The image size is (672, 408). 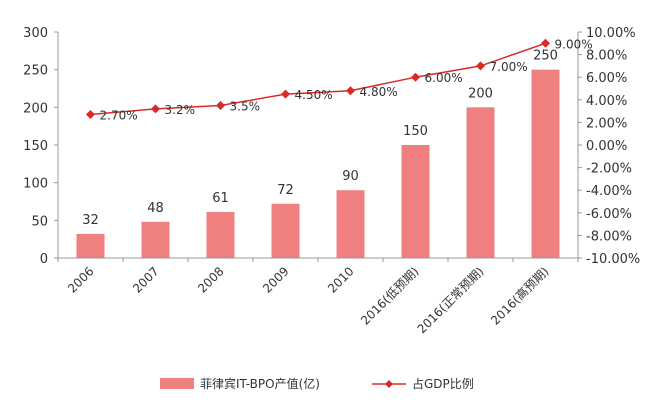 What do you see at coordinates (35, 184) in the screenshot?
I see `left-axis-tick-label: 100` at bounding box center [35, 184].